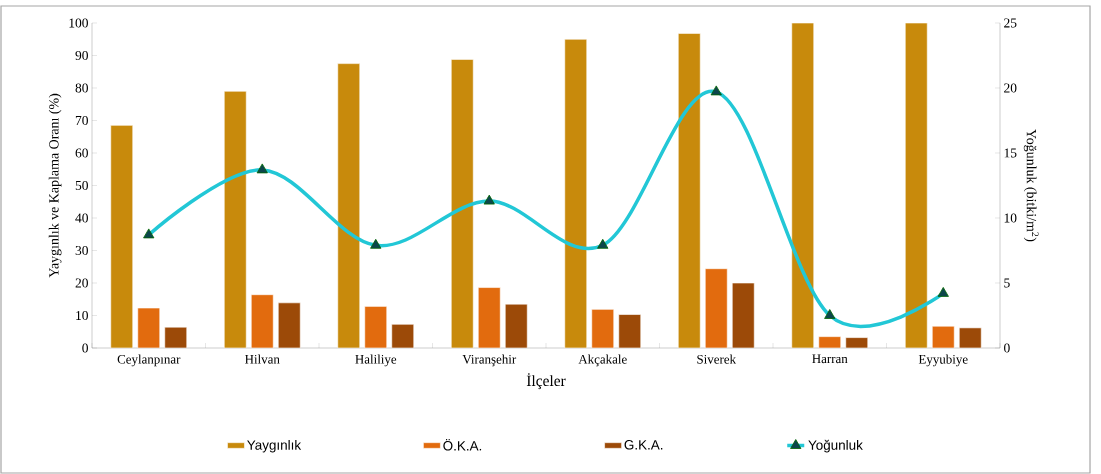 The width and height of the screenshot is (1101, 474). Describe the element at coordinates (81, 88) in the screenshot. I see `y-tick-label: 80` at that location.